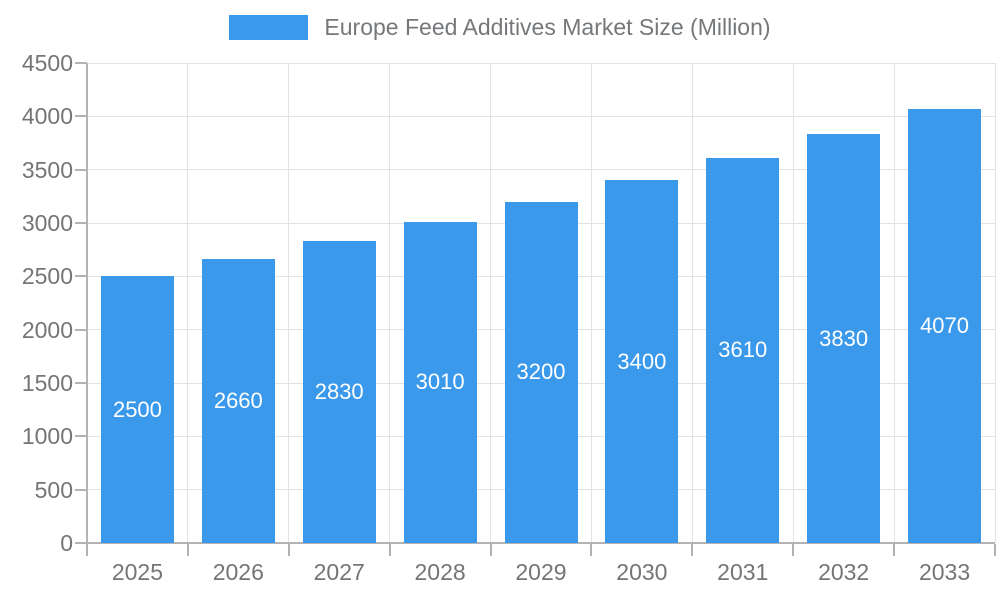  Describe the element at coordinates (47, 169) in the screenshot. I see `y-axis-label: 3500` at that location.